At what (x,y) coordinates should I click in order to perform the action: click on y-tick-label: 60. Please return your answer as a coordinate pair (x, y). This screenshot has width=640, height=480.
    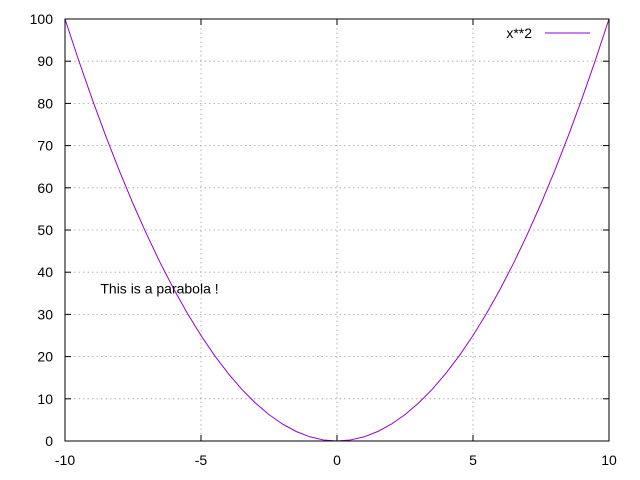
    Looking at the image, I should click on (45, 188).